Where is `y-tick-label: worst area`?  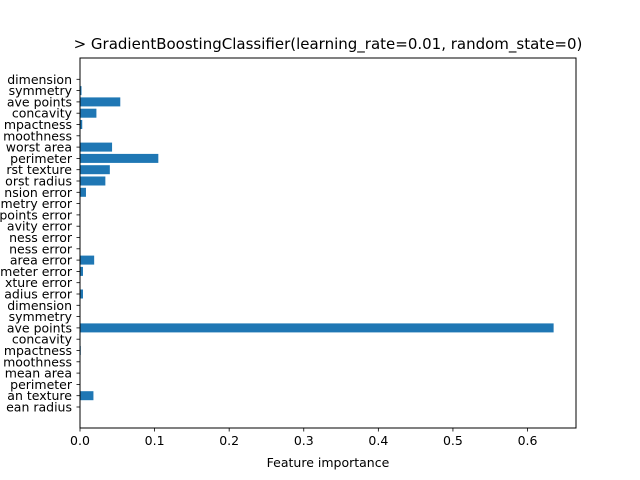
y-tick-label: worst area is located at coordinates (39, 147).